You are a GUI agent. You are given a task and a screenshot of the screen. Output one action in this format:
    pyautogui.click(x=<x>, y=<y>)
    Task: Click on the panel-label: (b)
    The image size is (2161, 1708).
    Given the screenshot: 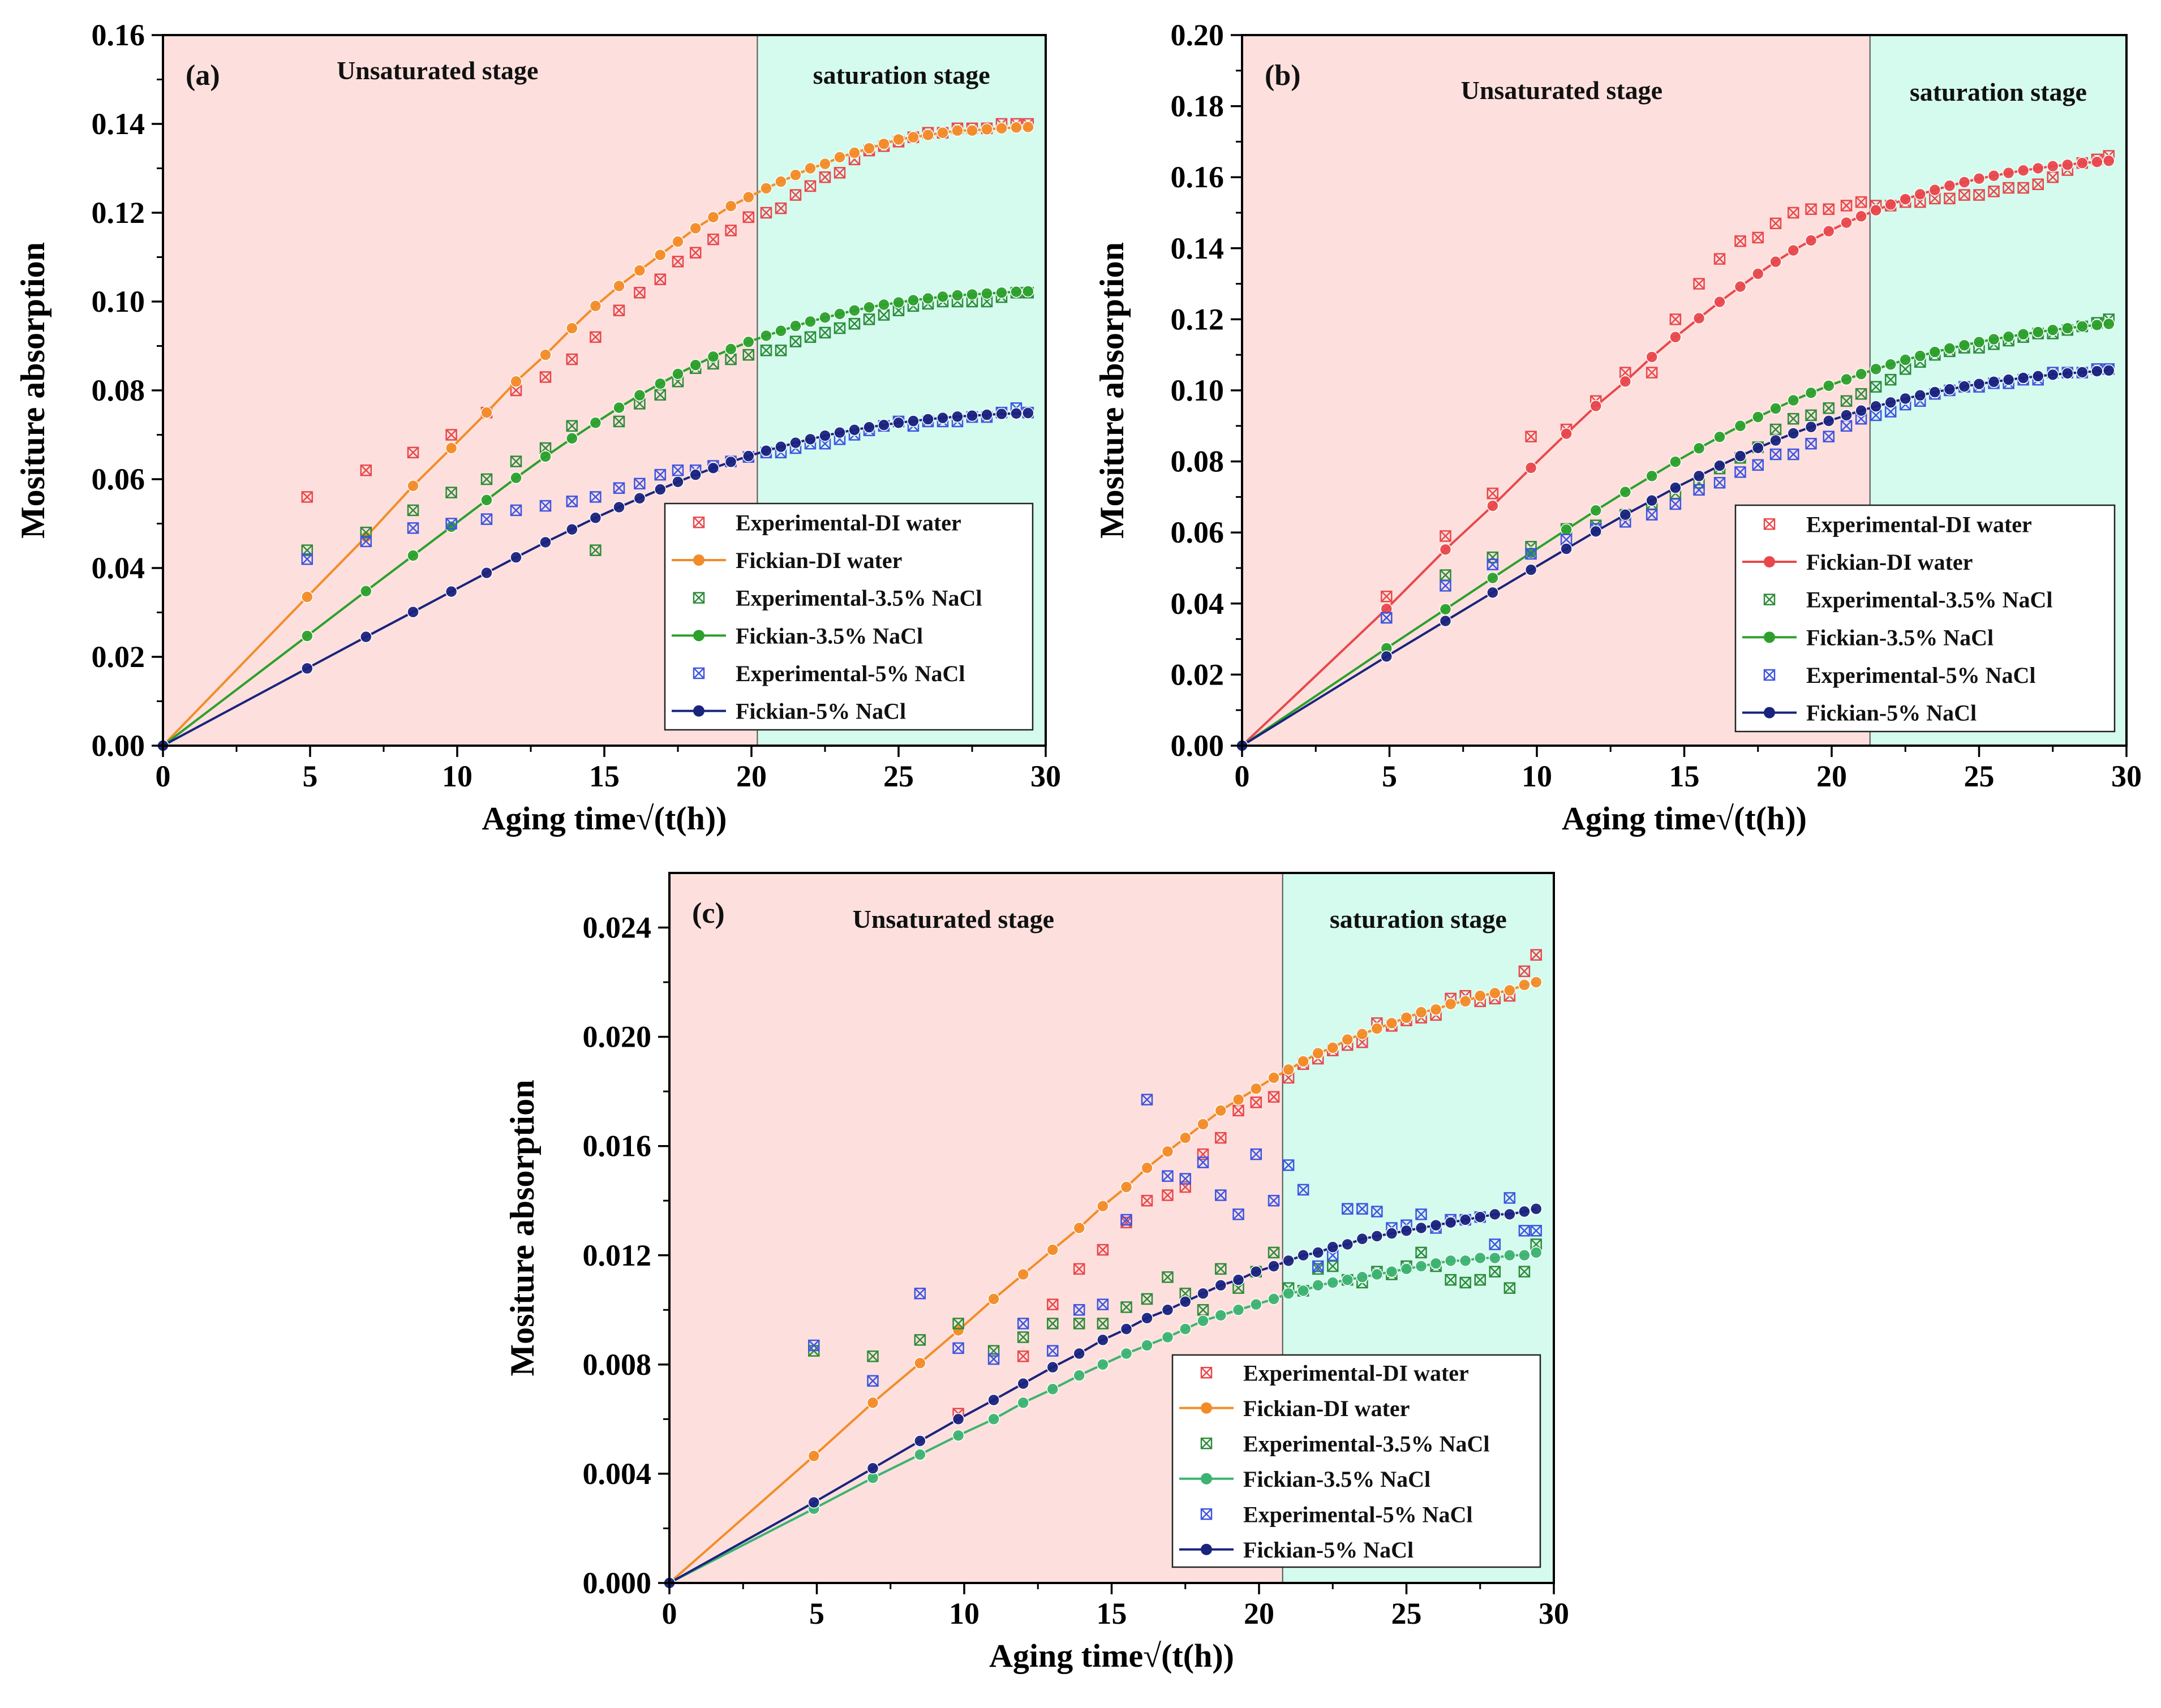 What is the action you would take?
    pyautogui.click(x=1283, y=75)
    